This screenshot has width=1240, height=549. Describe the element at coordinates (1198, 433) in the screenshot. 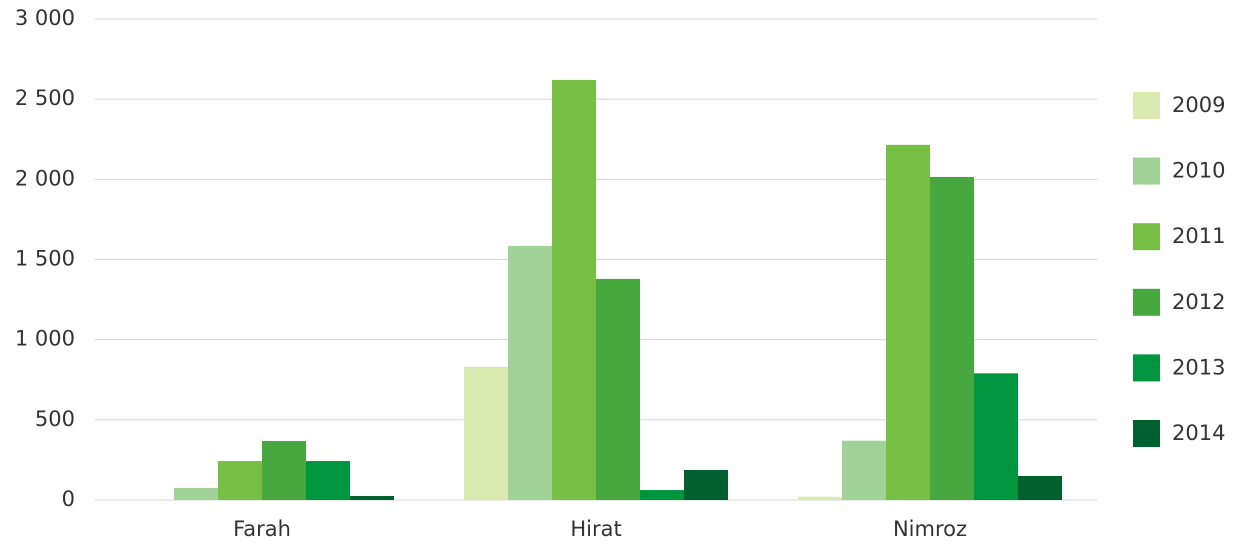

I see `legend-label: 2014` at that location.